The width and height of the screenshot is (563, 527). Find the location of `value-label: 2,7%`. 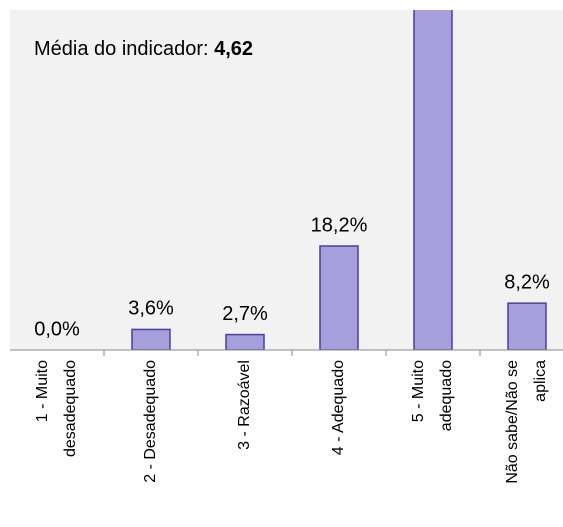

value-label: 2,7% is located at coordinates (245, 314).